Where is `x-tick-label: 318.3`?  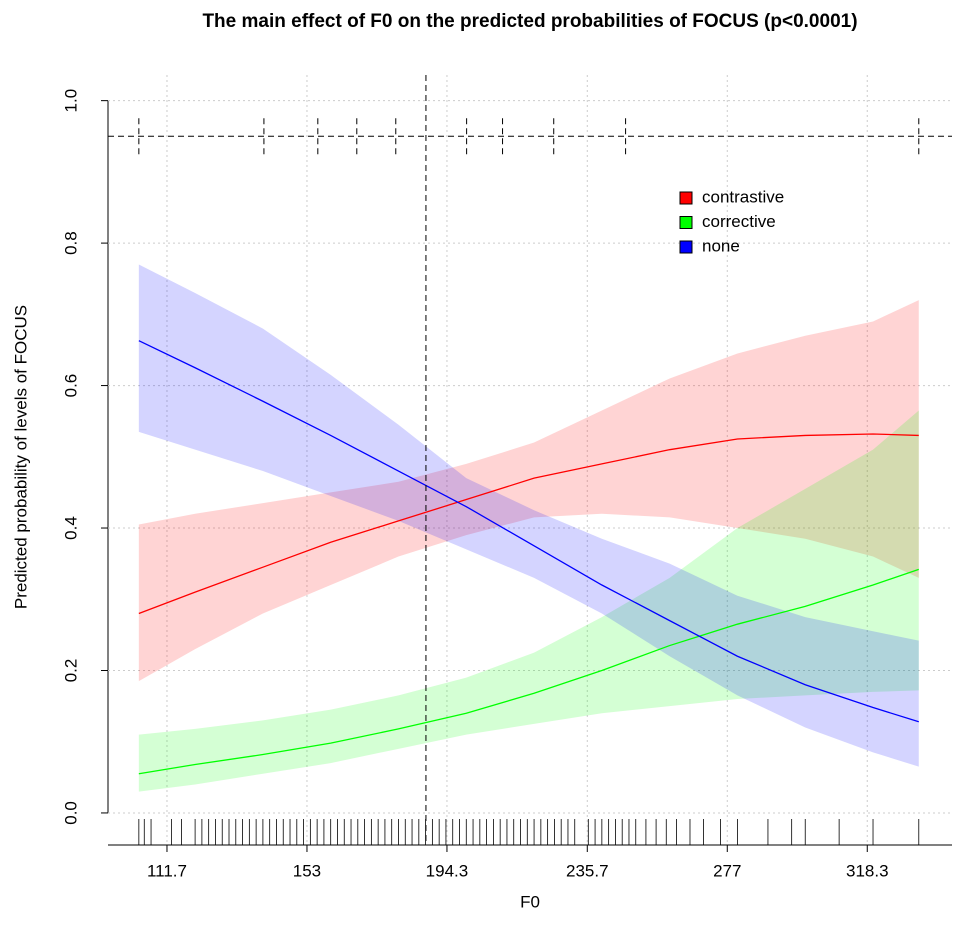 x-tick-label: 318.3 is located at coordinates (867, 870).